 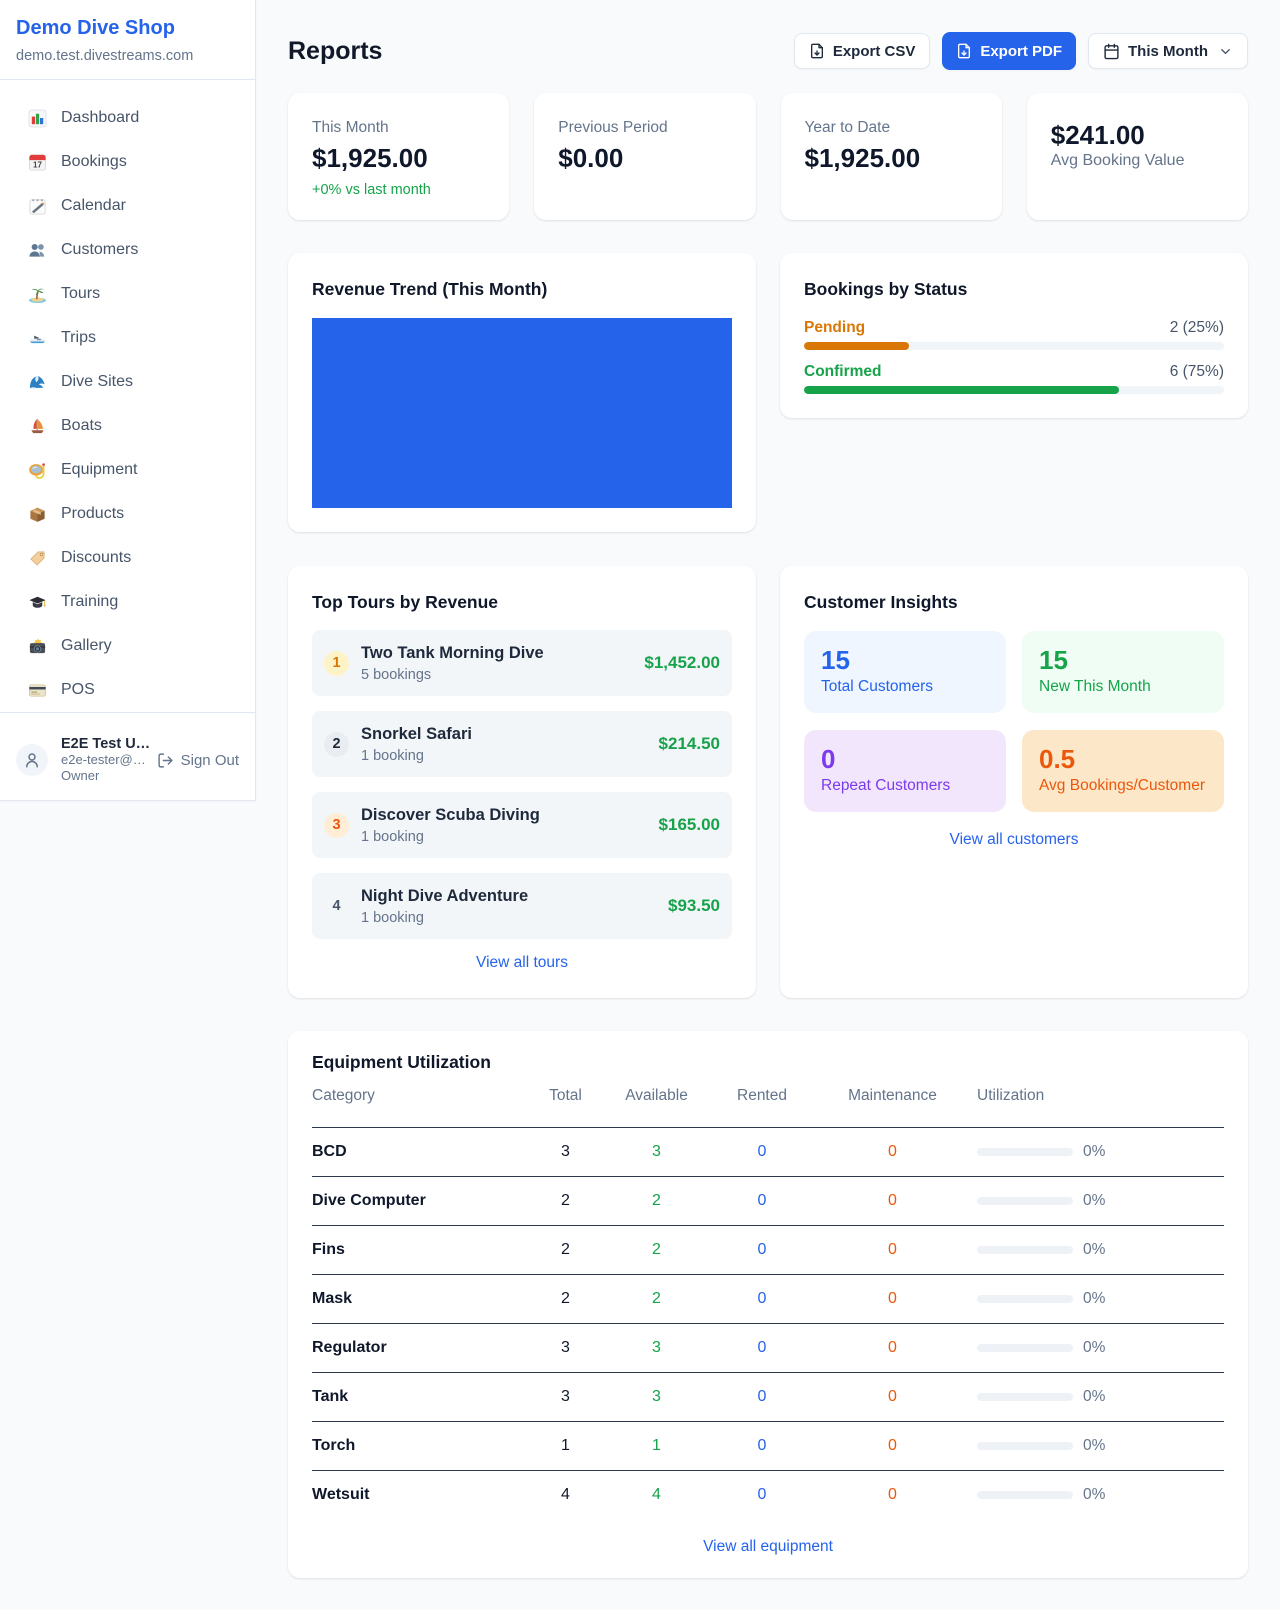 I want to click on svg-text: 17, so click(x=37, y=164).